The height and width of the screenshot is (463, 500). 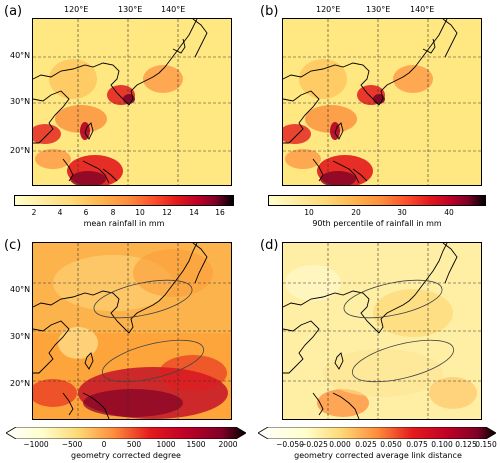 What do you see at coordinates (356, 212) in the screenshot?
I see `colorbar-tick: 20` at bounding box center [356, 212].